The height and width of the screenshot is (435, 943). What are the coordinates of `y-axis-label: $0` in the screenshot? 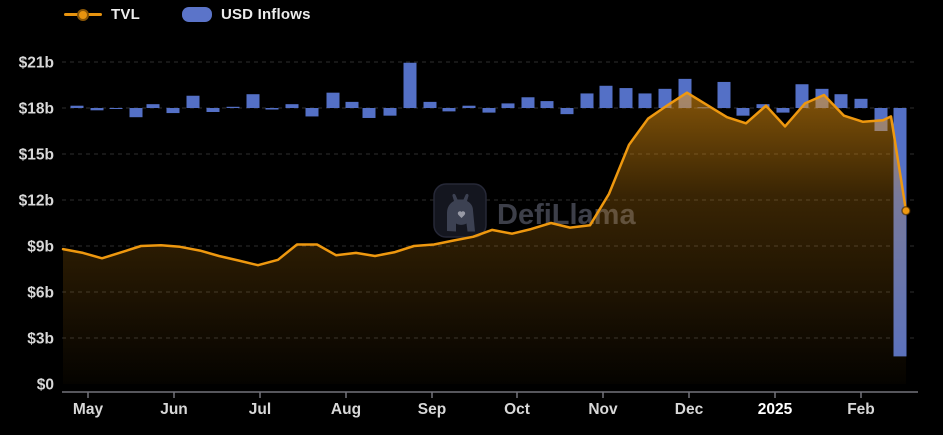 It's located at (45, 385).